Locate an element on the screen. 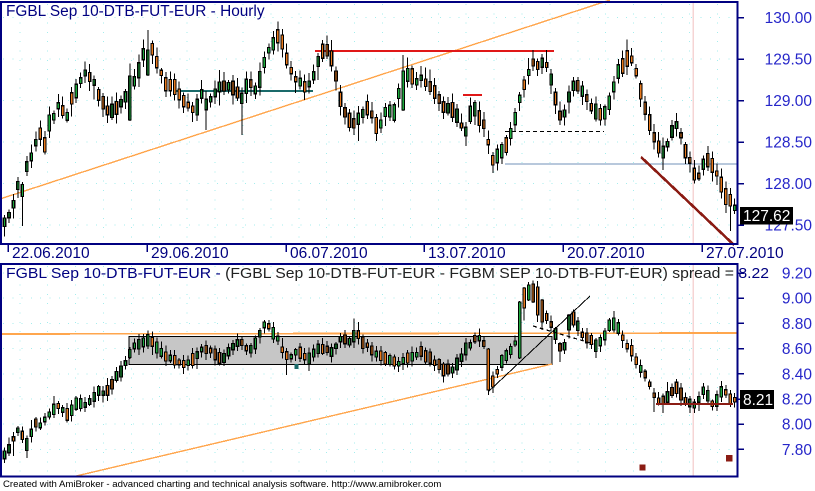 This screenshot has width=815, height=491. svg-text: 9.20 is located at coordinates (797, 274).